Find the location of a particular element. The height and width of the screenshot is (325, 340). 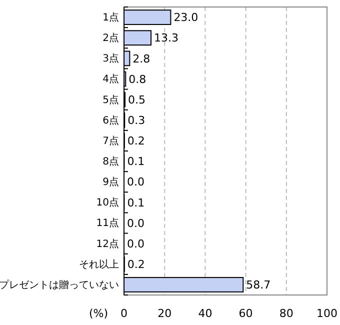

data-label: 13.3 is located at coordinates (166, 38).